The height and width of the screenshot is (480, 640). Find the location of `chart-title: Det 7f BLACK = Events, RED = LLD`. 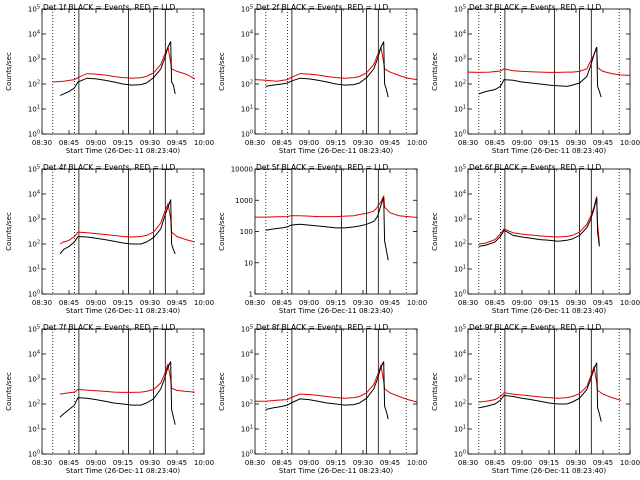

chart-title: Det 7f BLACK = Events, RED = LLD is located at coordinates (109, 327).